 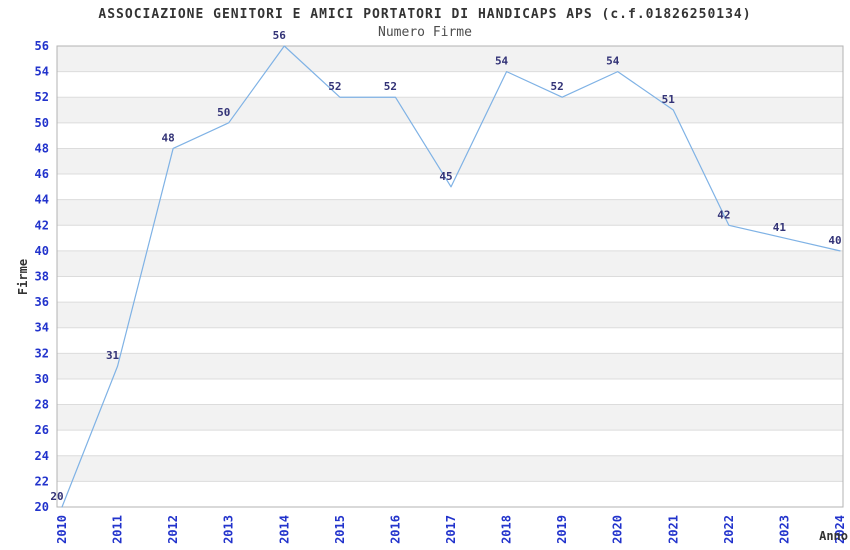 What do you see at coordinates (42, 97) in the screenshot?
I see `y-tick-label: 52` at bounding box center [42, 97].